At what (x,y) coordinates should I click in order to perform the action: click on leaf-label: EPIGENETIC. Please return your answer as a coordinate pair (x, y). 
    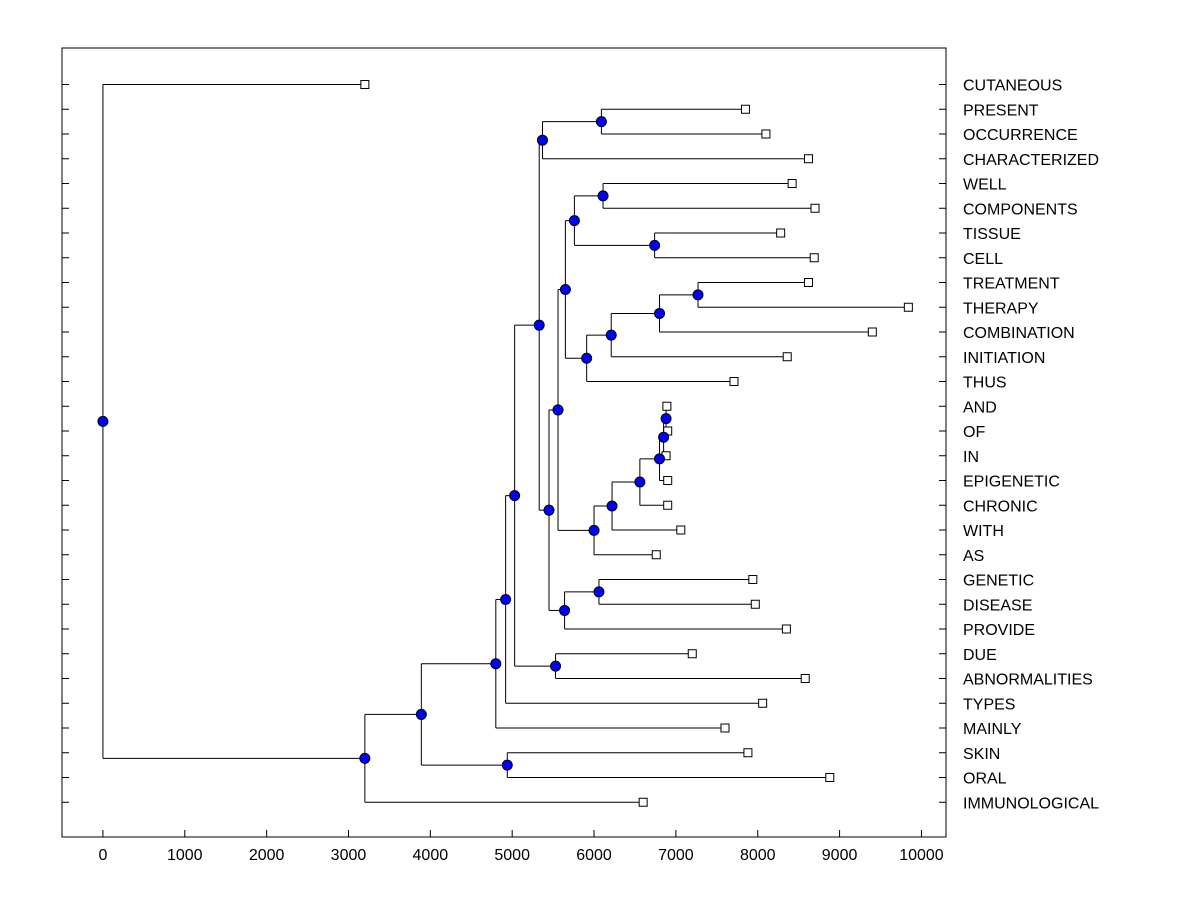
    Looking at the image, I should click on (1011, 482).